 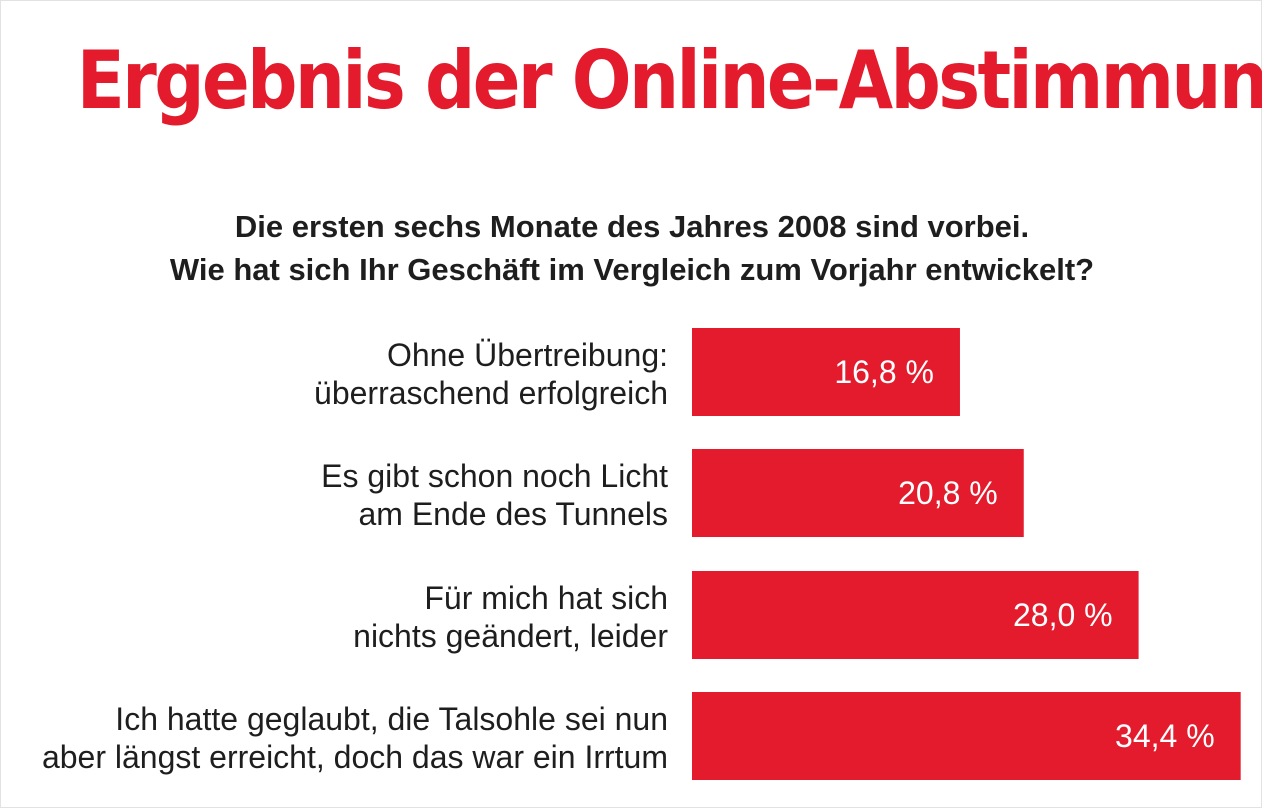 I want to click on category-label-1-line-1: Ohne Übertreibung:, so click(x=527, y=355).